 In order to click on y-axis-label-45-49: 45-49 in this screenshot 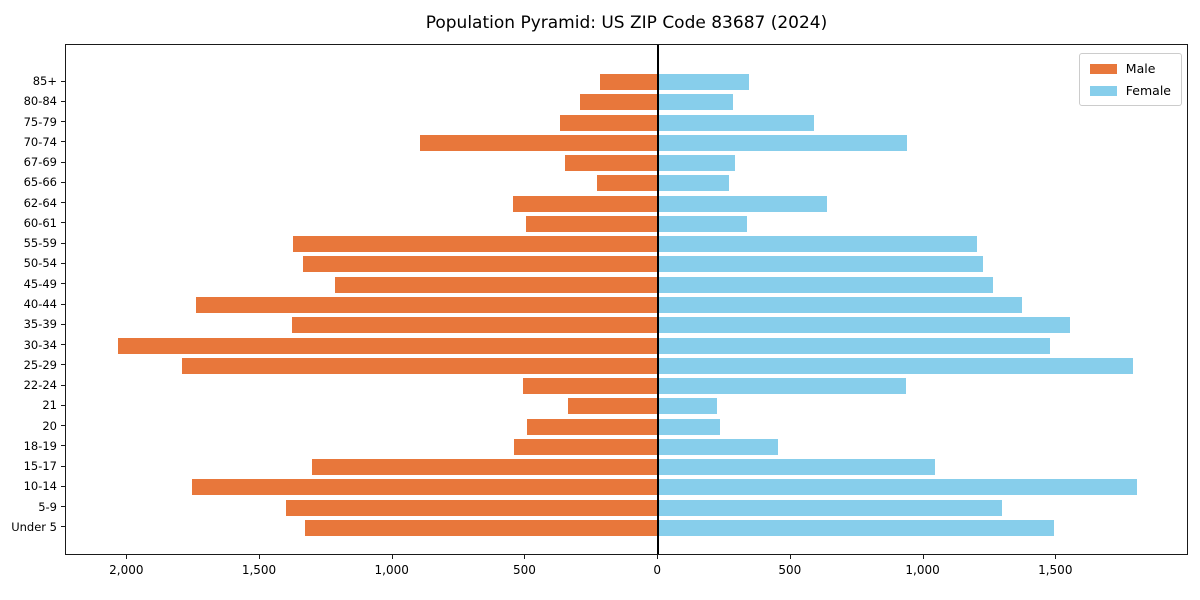, I will do `click(40, 283)`.